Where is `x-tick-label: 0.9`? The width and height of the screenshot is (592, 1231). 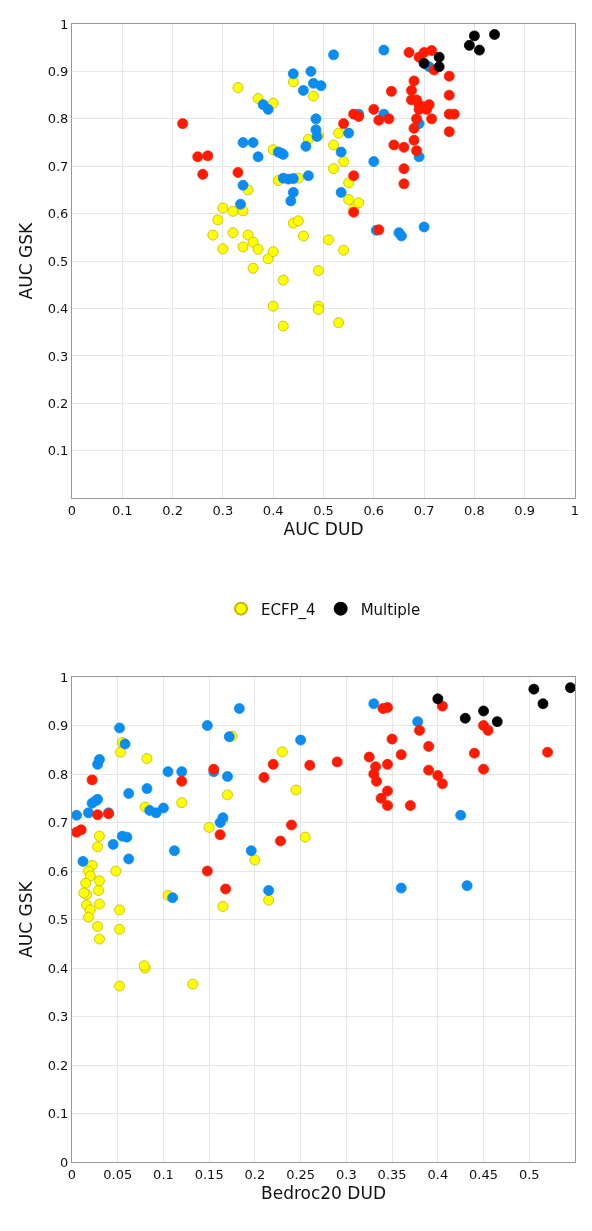 x-tick-label: 0.9 is located at coordinates (525, 510).